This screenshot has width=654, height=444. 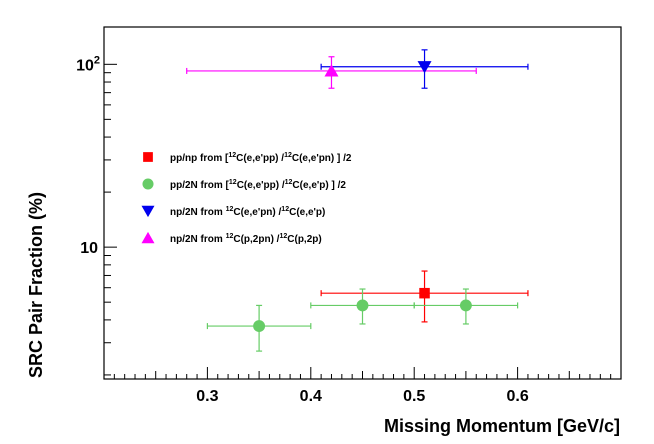 I want to click on data-point-triangle-down, so click(x=424, y=67).